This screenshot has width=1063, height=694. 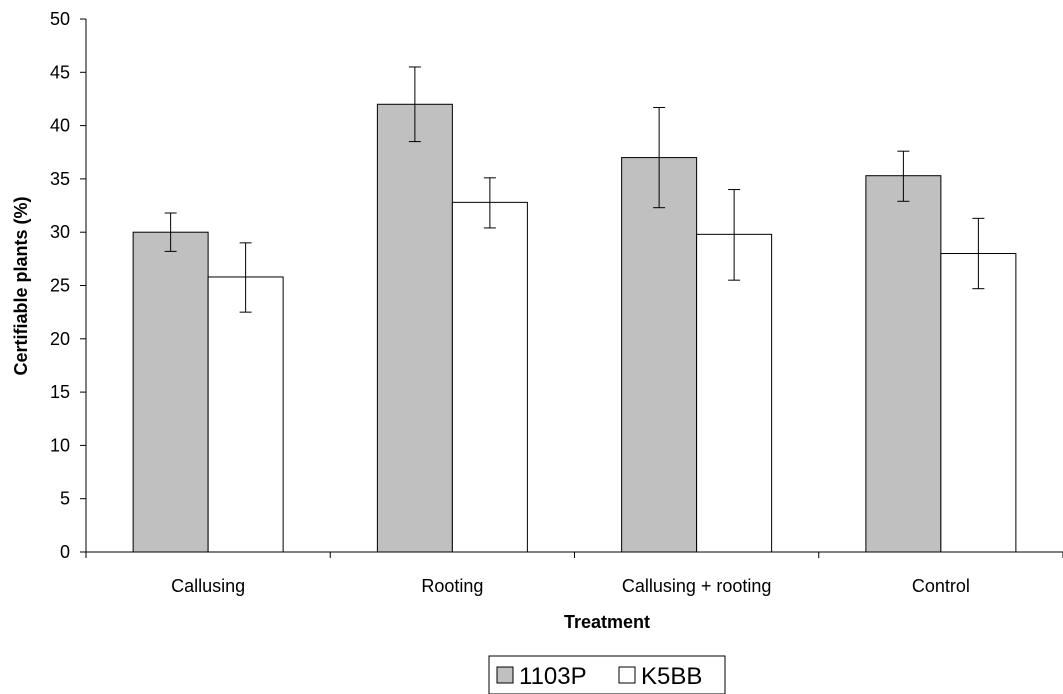 I want to click on x-tick-label: Control, so click(x=941, y=586).